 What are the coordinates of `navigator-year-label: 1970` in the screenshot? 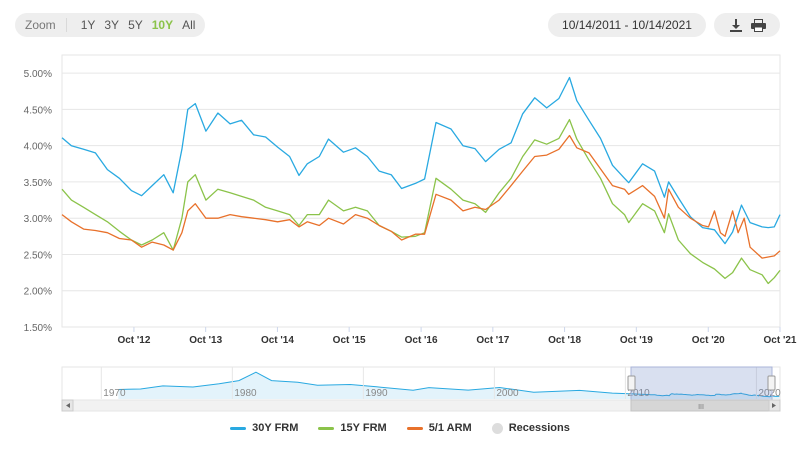 It's located at (114, 393).